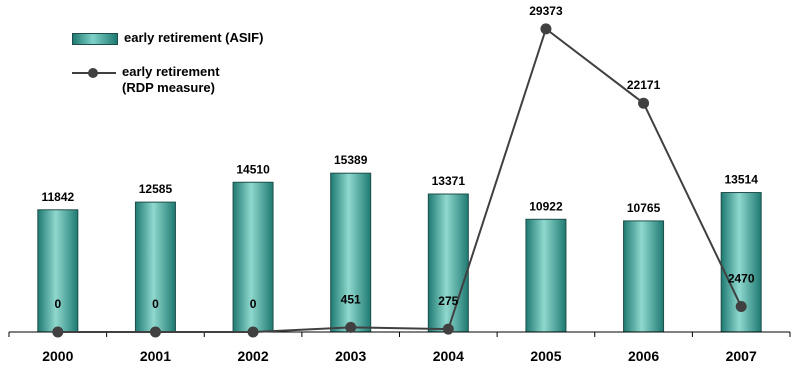 The image size is (801, 369). I want to click on line-point-2003, so click(351, 327).